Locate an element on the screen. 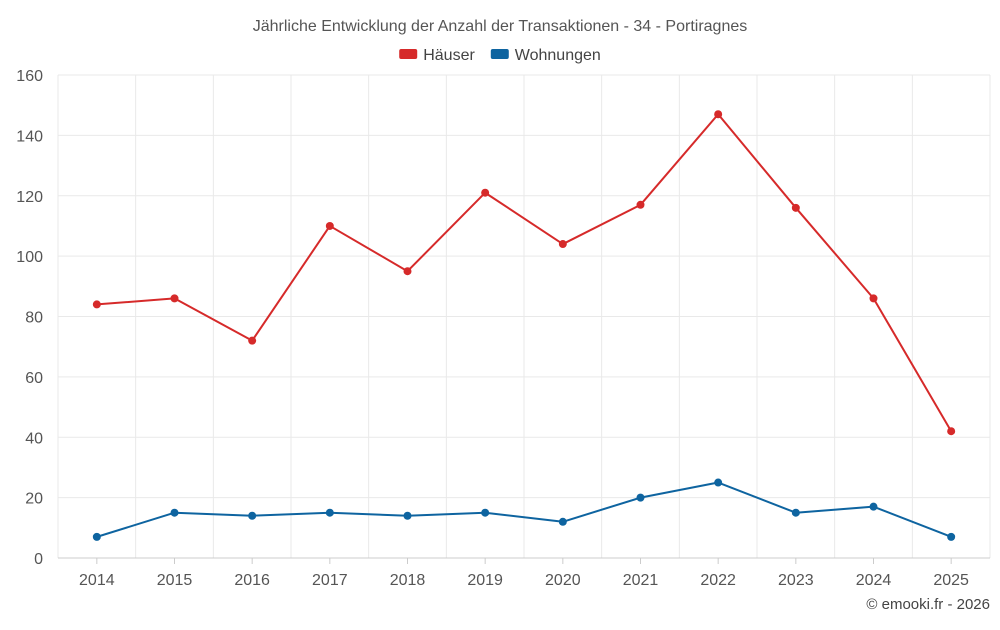 Image resolution: width=1000 pixels, height=630 pixels. legend-item-2: Wohnungen is located at coordinates (545, 55).